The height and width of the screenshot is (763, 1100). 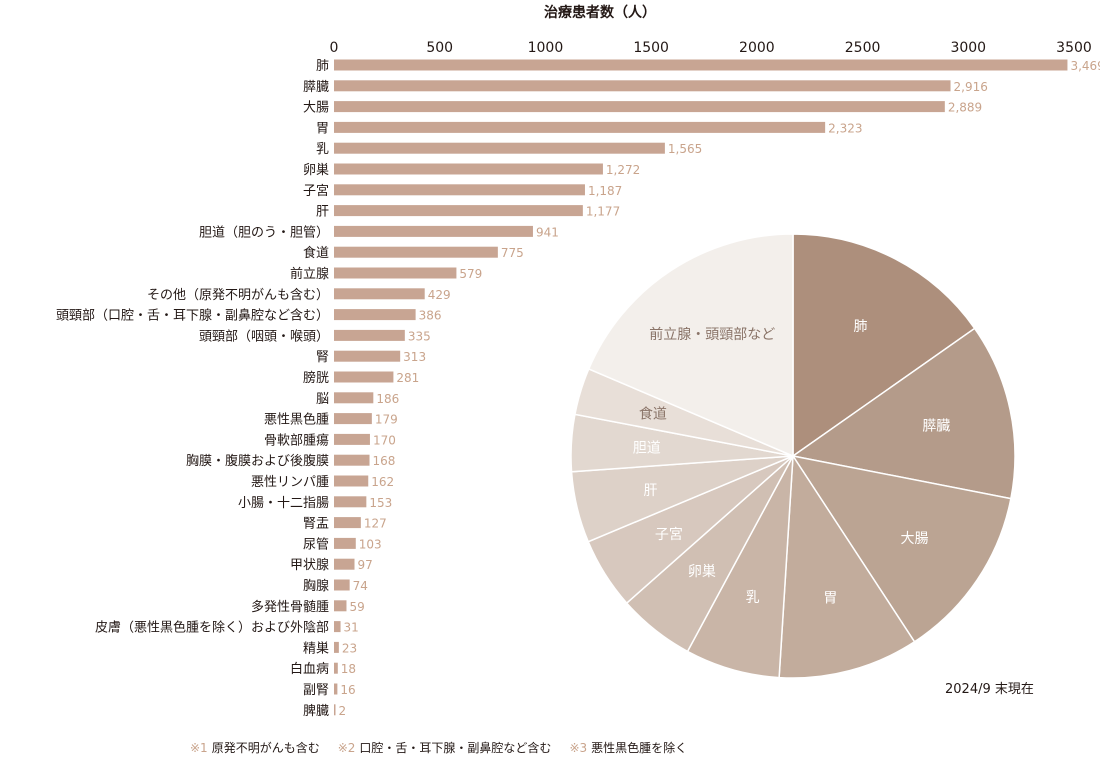 What do you see at coordinates (650, 491) in the screenshot?
I see `pie-slice-label: 肝` at bounding box center [650, 491].